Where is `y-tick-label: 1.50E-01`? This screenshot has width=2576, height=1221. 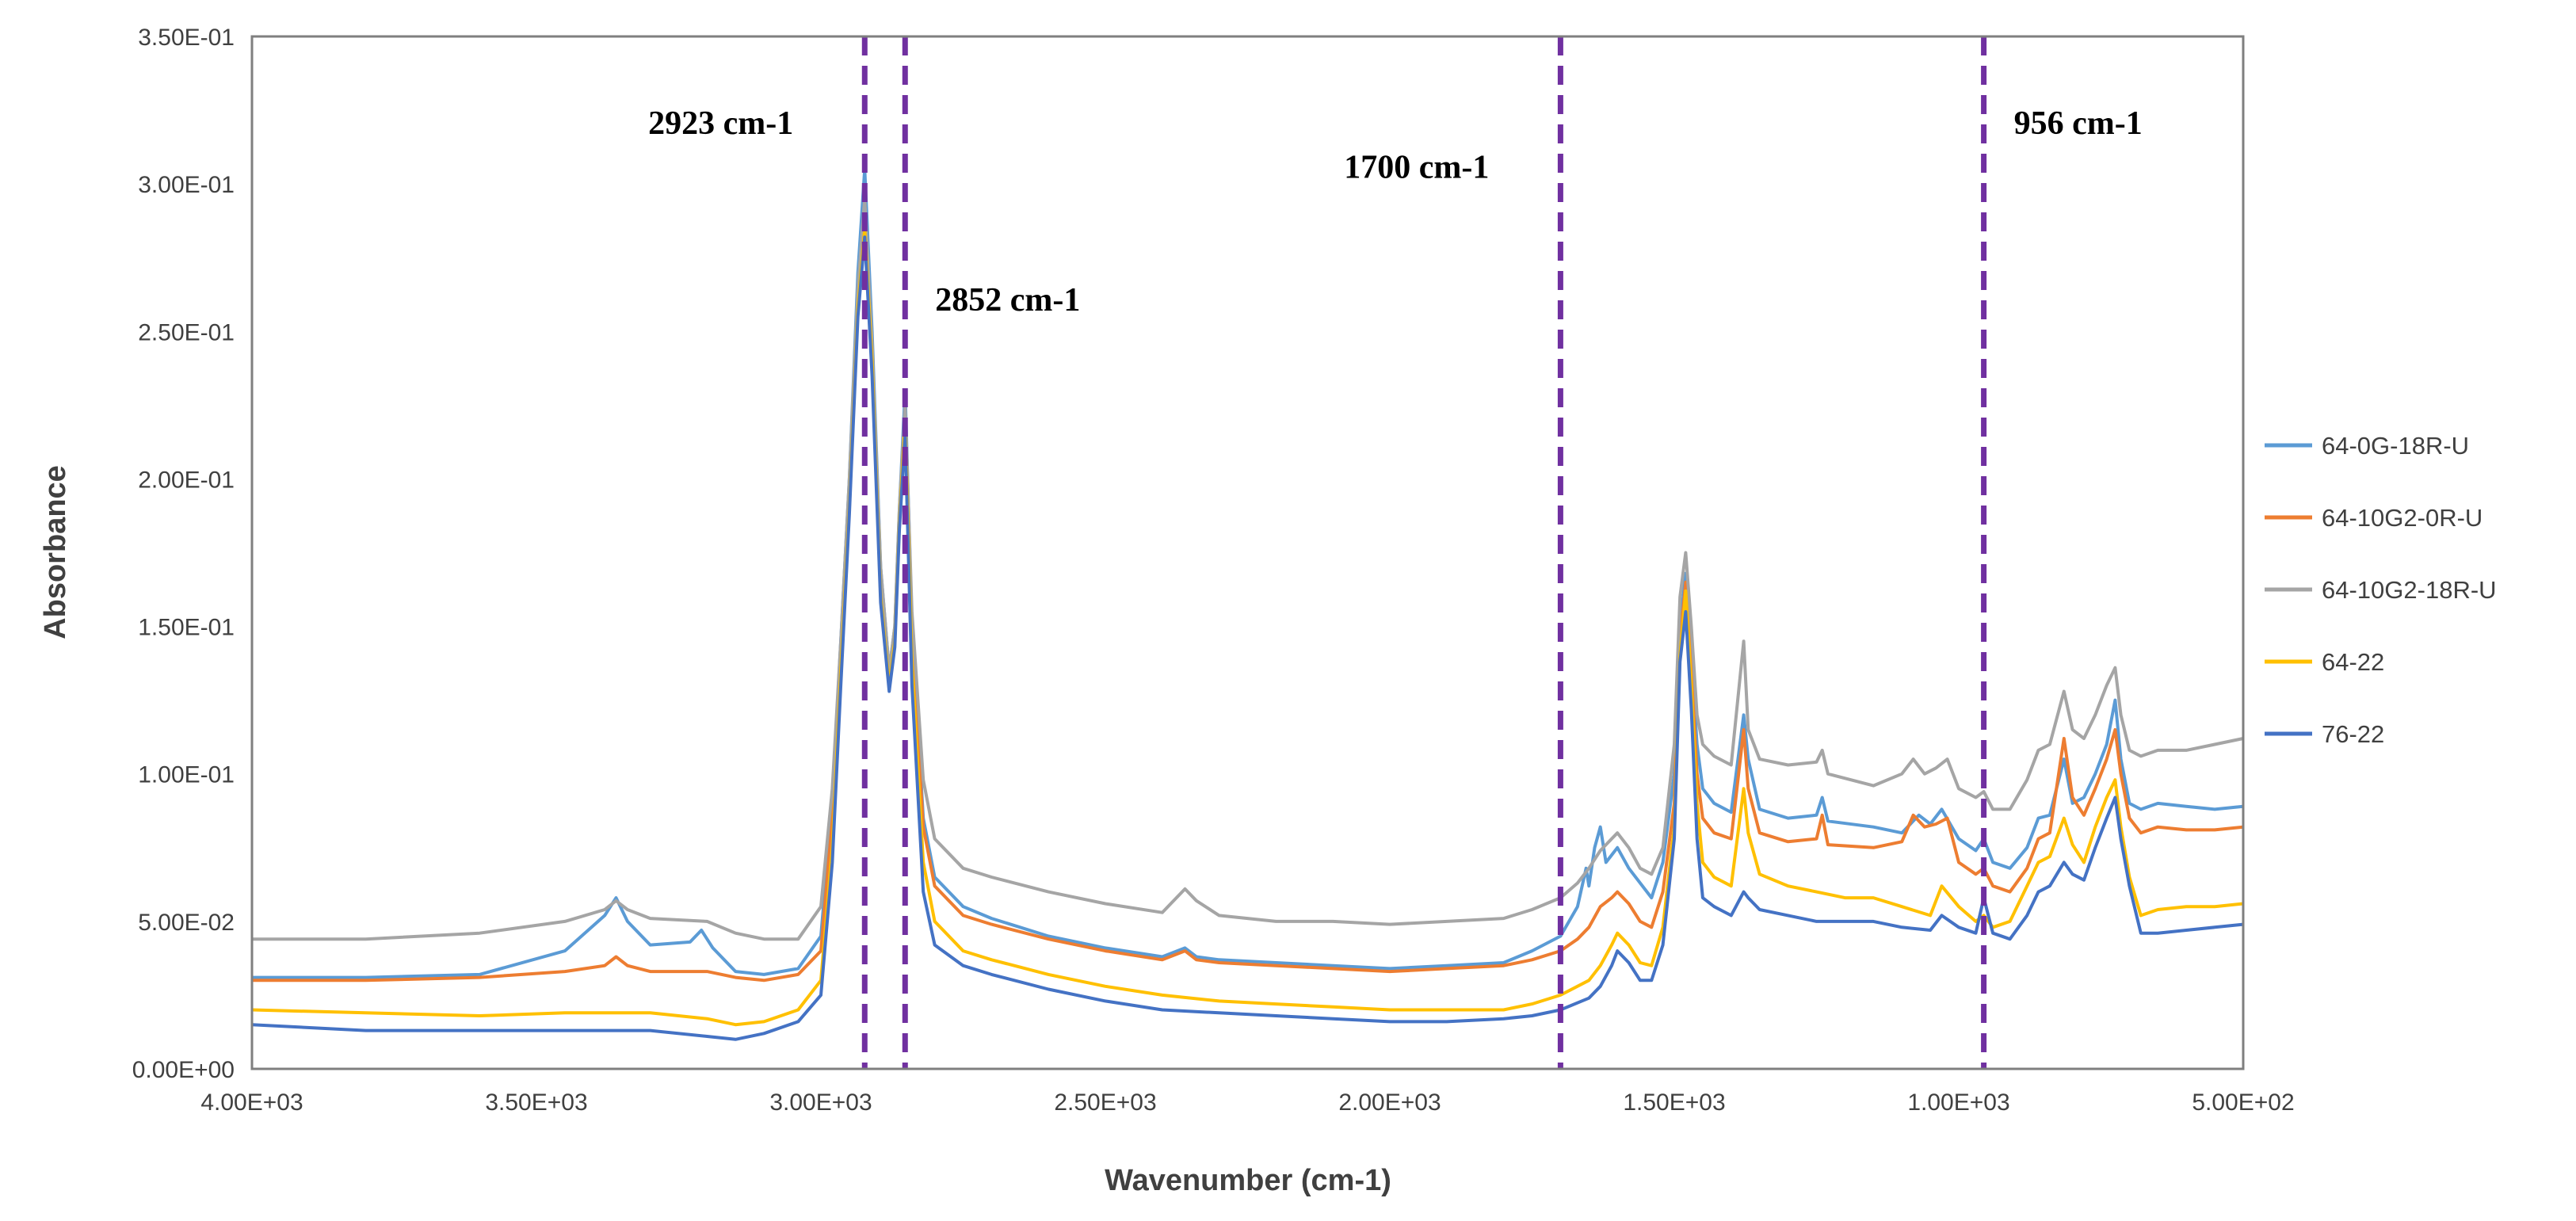 y-tick-label: 1.50E-01 is located at coordinates (186, 628).